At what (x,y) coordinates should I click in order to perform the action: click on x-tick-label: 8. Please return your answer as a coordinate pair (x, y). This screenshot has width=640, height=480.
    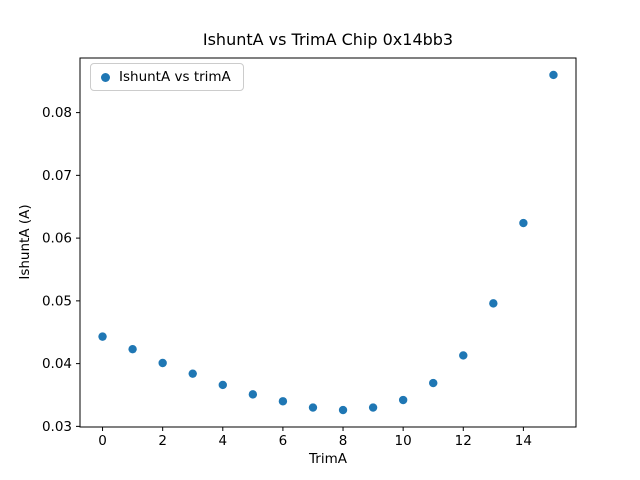
    Looking at the image, I should click on (343, 441).